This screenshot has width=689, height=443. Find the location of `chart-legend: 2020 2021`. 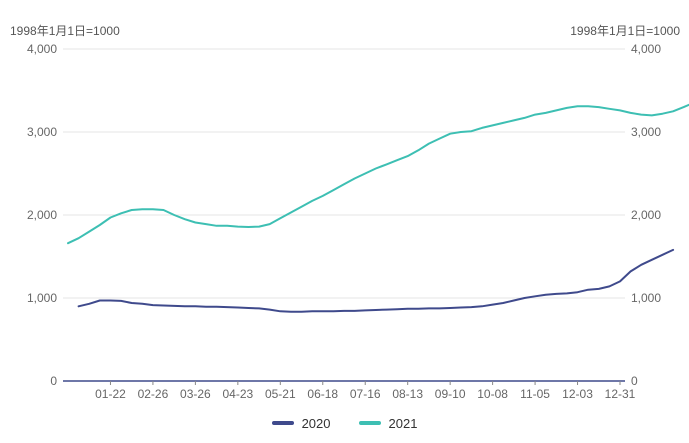

chart-legend: 2020 2021 is located at coordinates (344, 423).